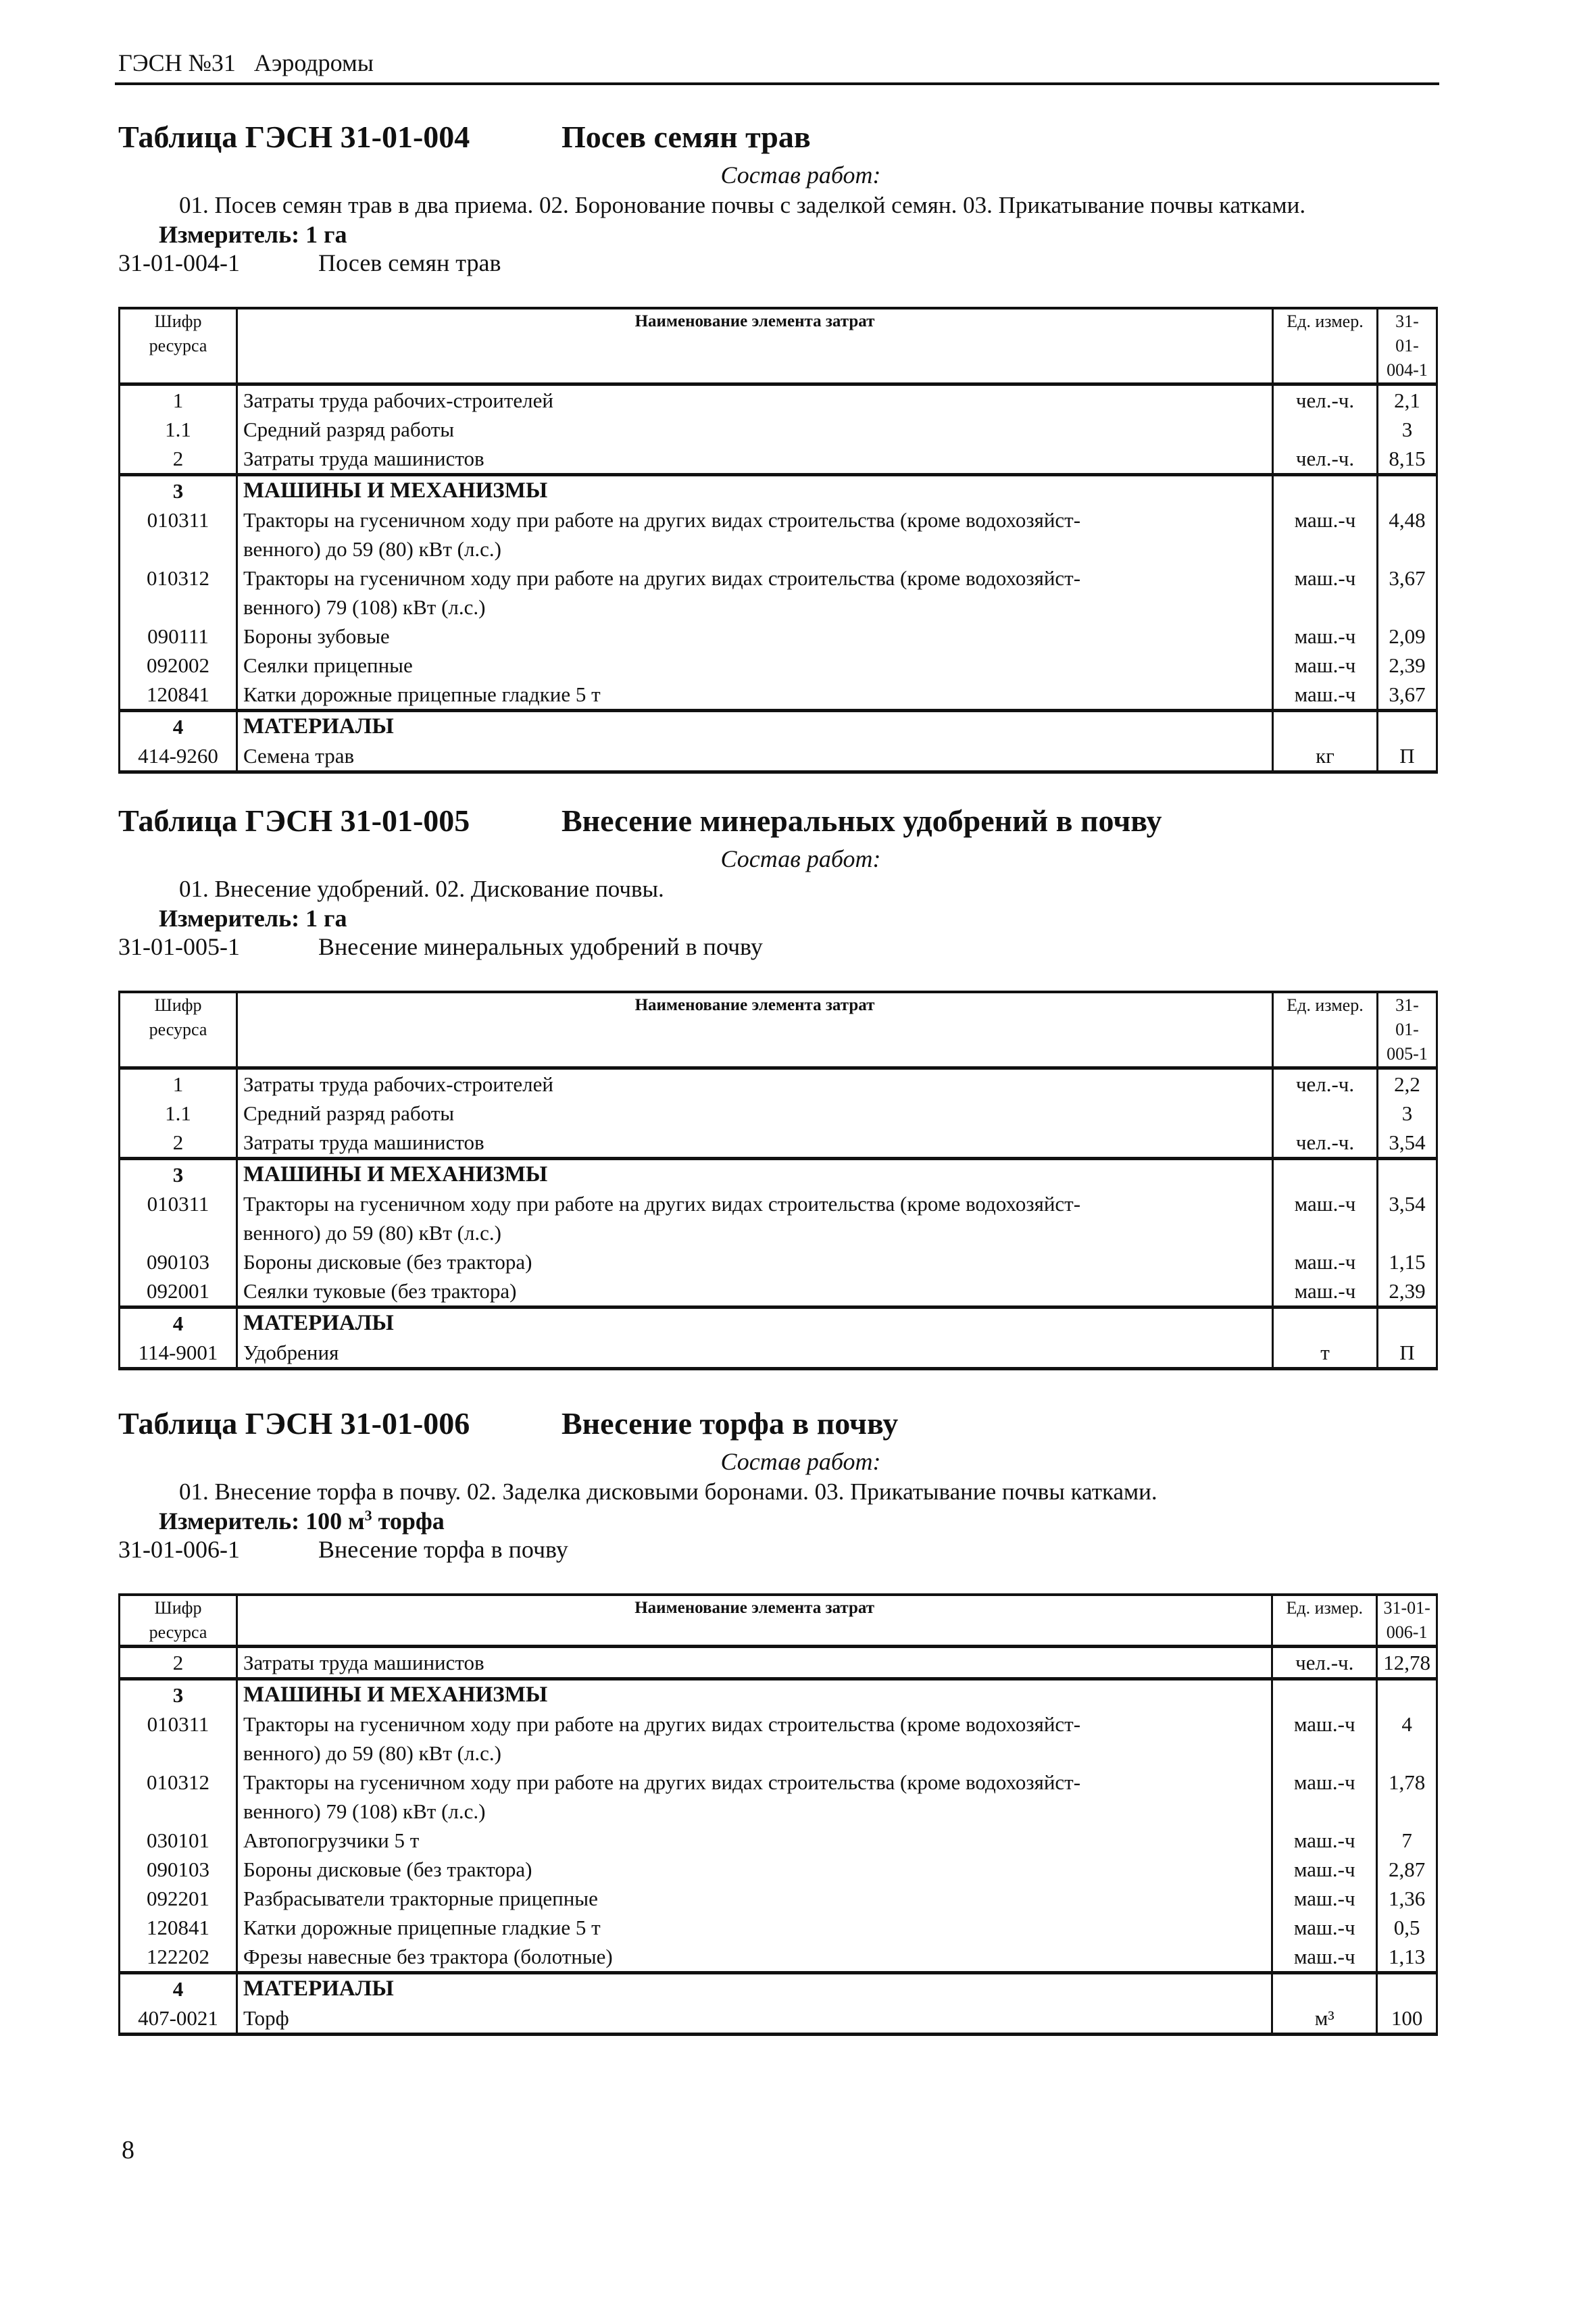 The width and height of the screenshot is (1596, 2315). I want to click on norm-line: 31-01-004-1 Посев семян трав, so click(780, 263).